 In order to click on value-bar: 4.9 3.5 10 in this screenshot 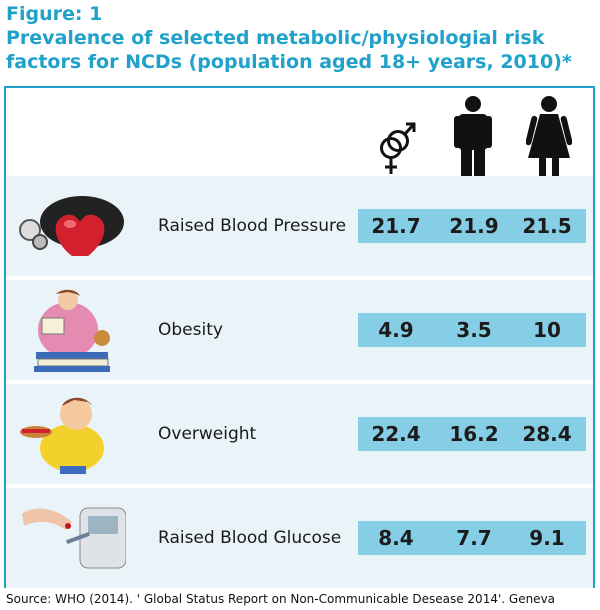, I will do `click(472, 330)`.